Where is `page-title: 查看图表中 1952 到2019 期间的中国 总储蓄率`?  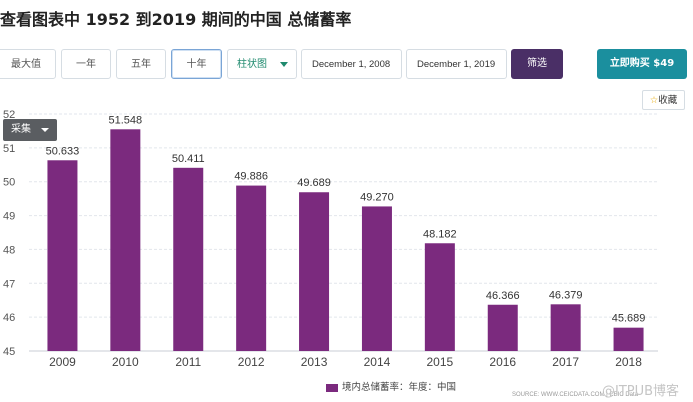
page-title: 查看图表中 1952 到2019 期间的中国 总储蓄率 is located at coordinates (176, 19).